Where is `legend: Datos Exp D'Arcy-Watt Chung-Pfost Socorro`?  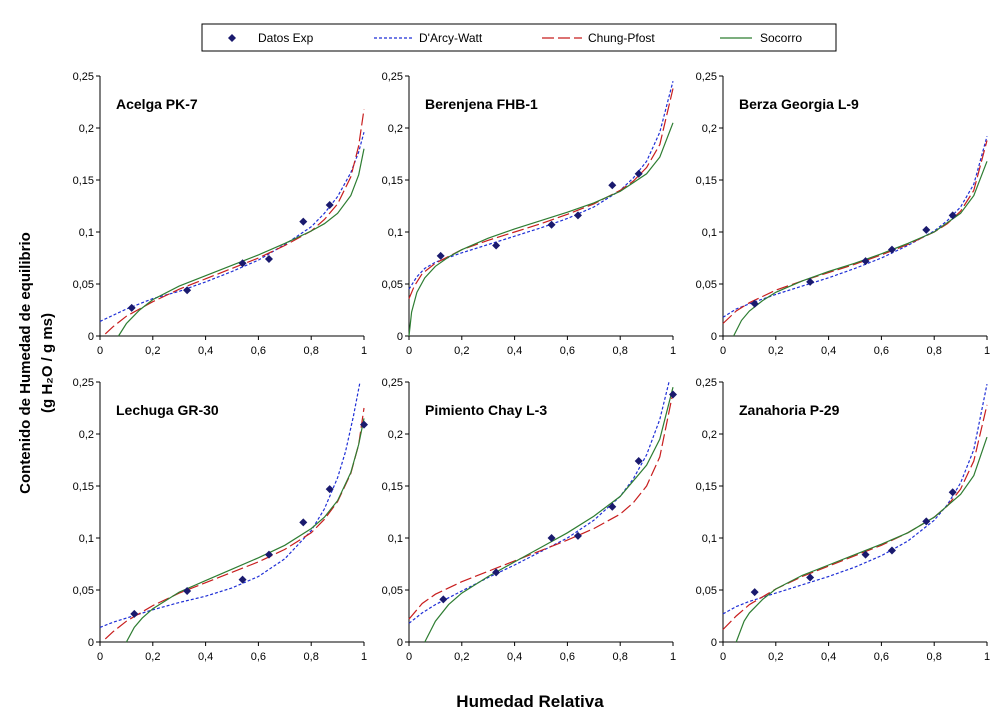 legend: Datos Exp D'Arcy-Watt Chung-Pfost Socorro is located at coordinates (519, 37).